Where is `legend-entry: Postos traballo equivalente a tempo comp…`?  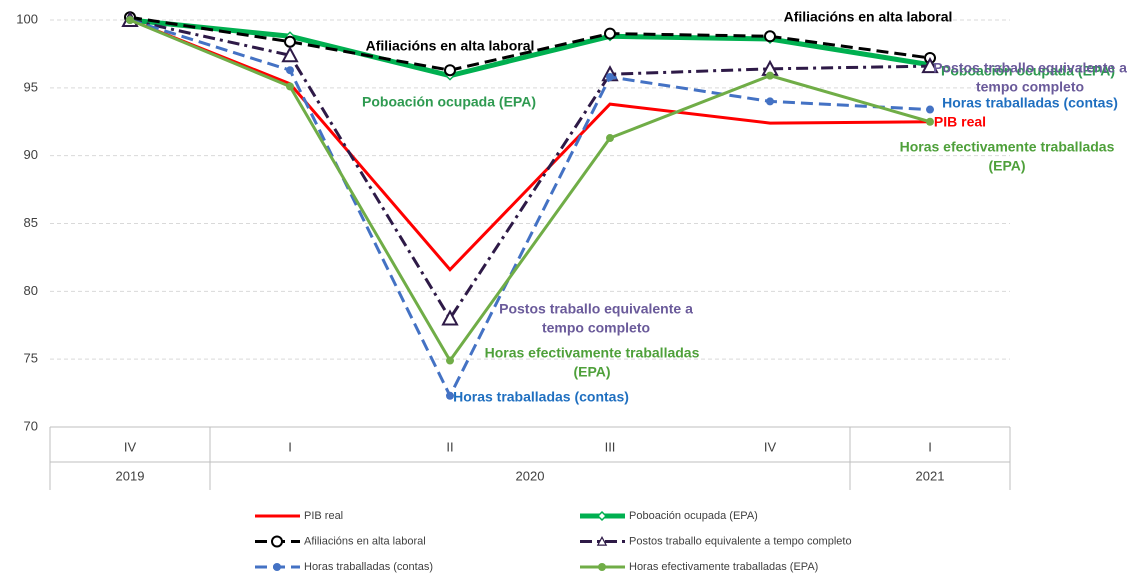
legend-entry: Postos traballo equivalente a tempo comp… is located at coordinates (716, 541).